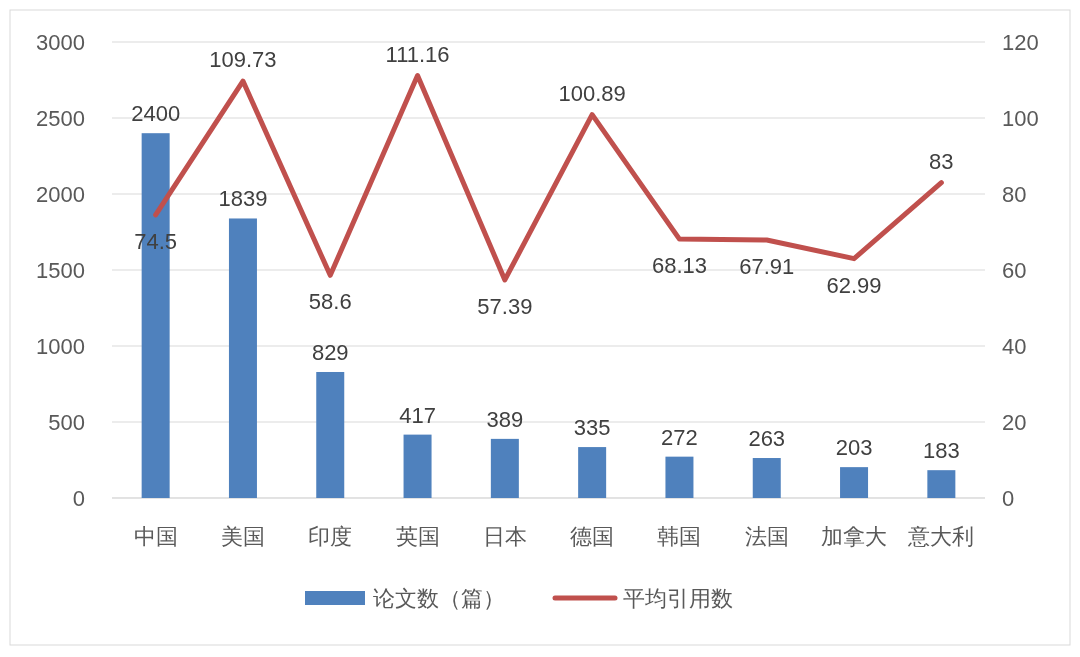 This screenshot has height=657, width=1080. What do you see at coordinates (1014, 346) in the screenshot?
I see `y2-tick-label: 40` at bounding box center [1014, 346].